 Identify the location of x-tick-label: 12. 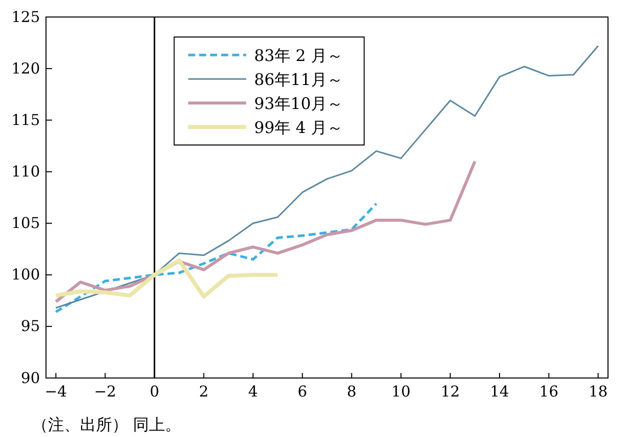
(450, 391).